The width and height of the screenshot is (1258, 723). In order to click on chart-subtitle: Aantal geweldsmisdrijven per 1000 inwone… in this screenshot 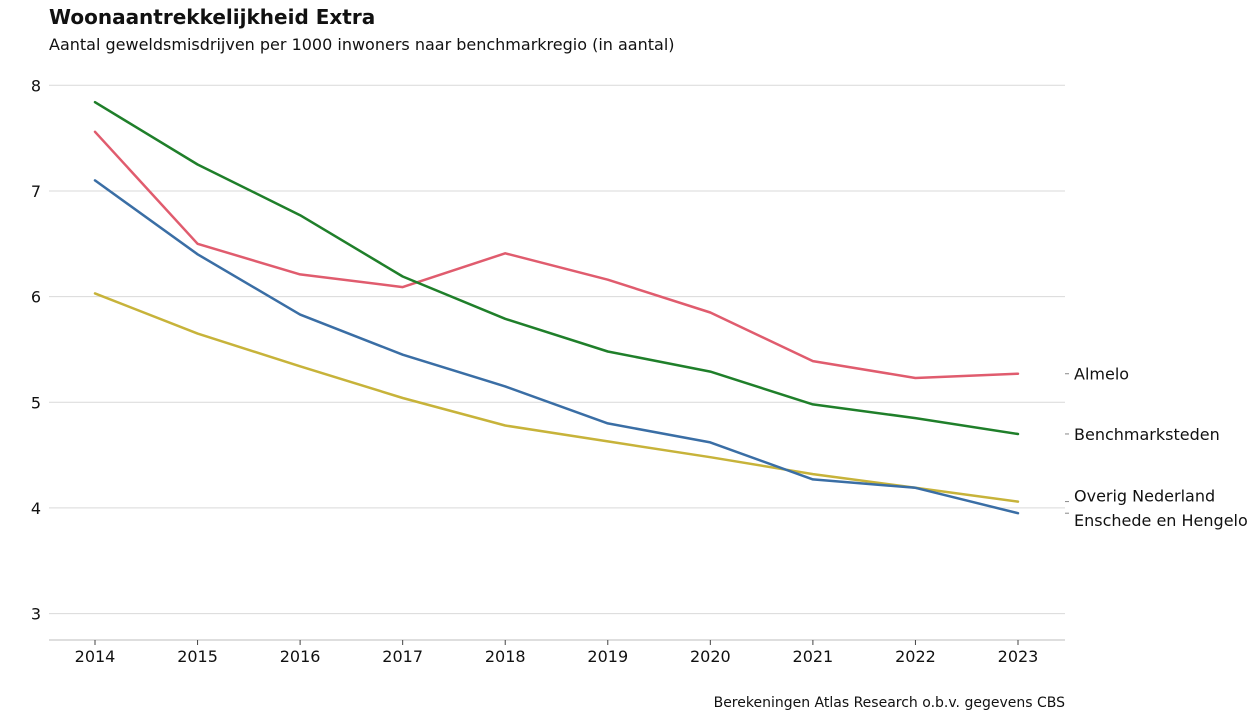, I will do `click(362, 44)`.